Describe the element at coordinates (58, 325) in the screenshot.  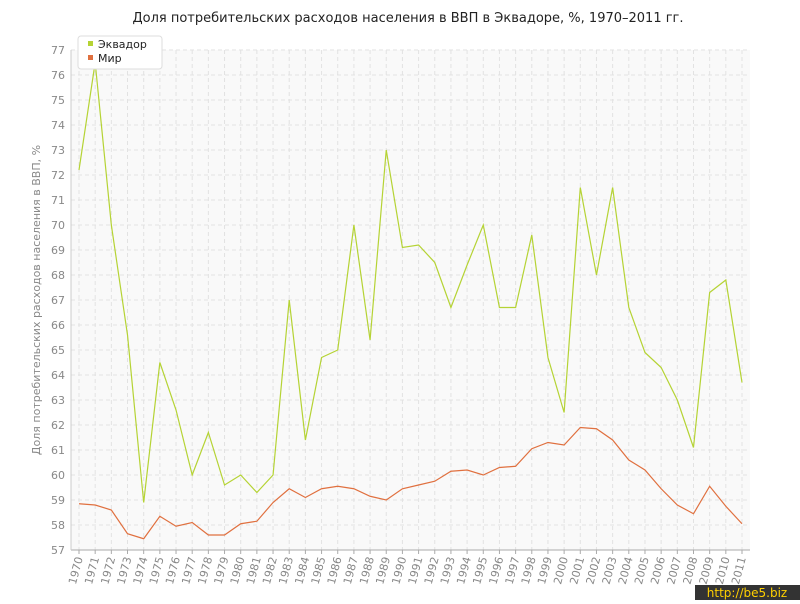
I see `y-tick-label: 66` at that location.